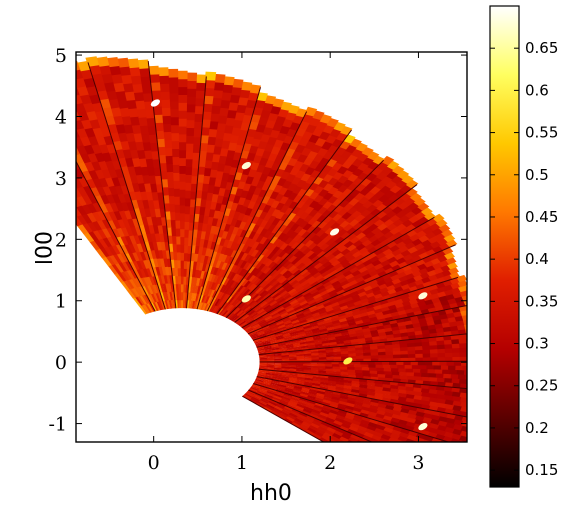 Image resolution: width=573 pixels, height=508 pixels. I want to click on colorbar-tick-label: 0.25, so click(541, 386).